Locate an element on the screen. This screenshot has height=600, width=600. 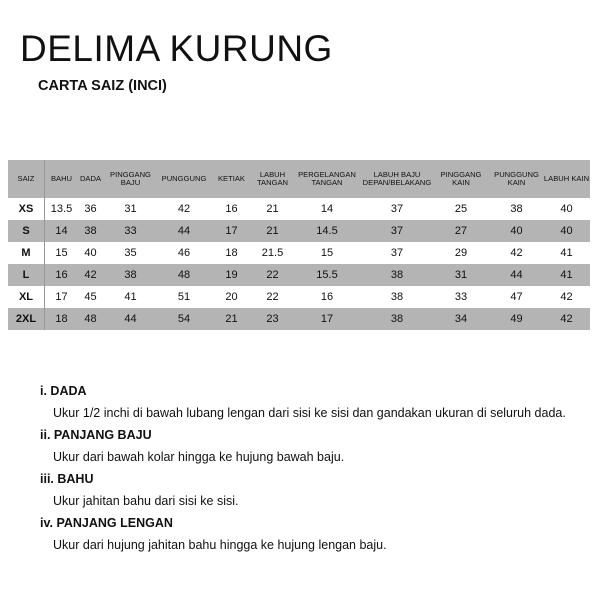
table-cell: 20 is located at coordinates (231, 297).